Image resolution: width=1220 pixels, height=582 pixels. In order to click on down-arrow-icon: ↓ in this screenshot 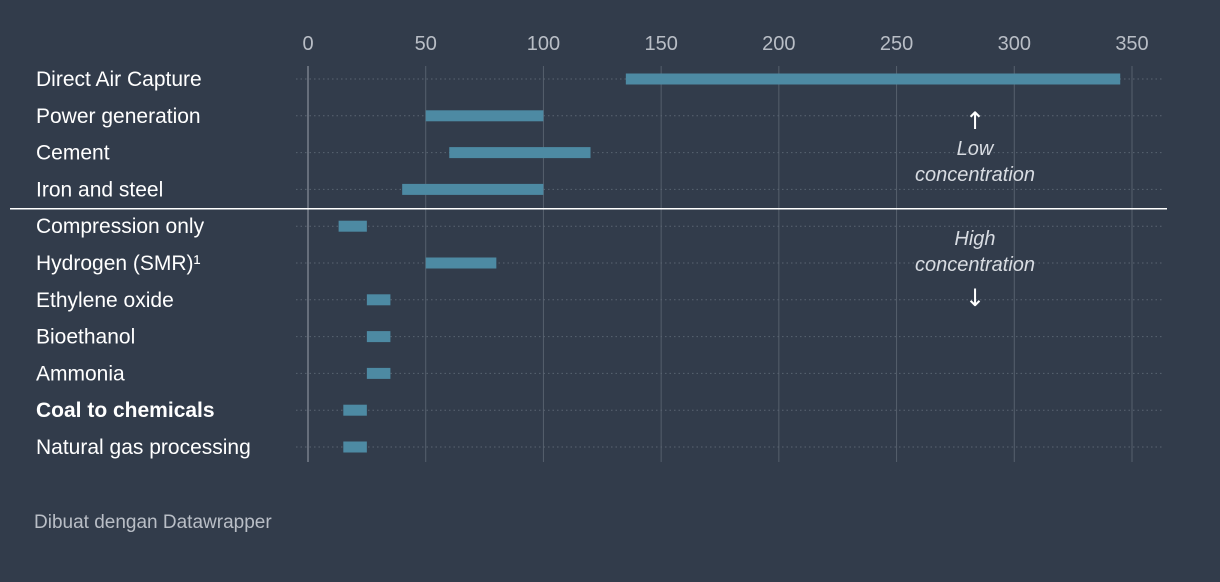, I will do `click(975, 298)`.